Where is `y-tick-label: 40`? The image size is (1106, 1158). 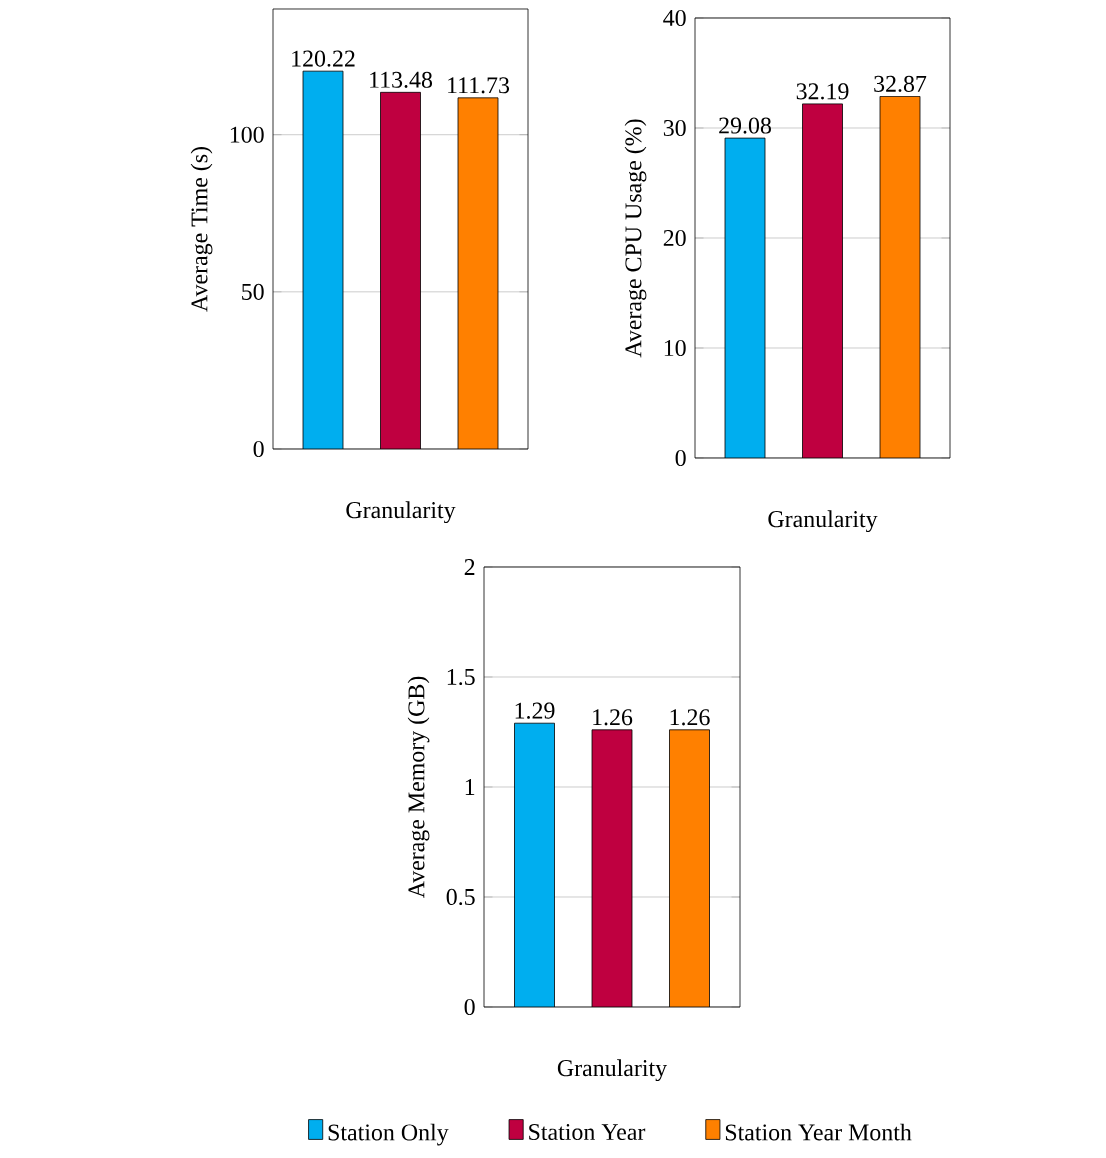 y-tick-label: 40 is located at coordinates (674, 18).